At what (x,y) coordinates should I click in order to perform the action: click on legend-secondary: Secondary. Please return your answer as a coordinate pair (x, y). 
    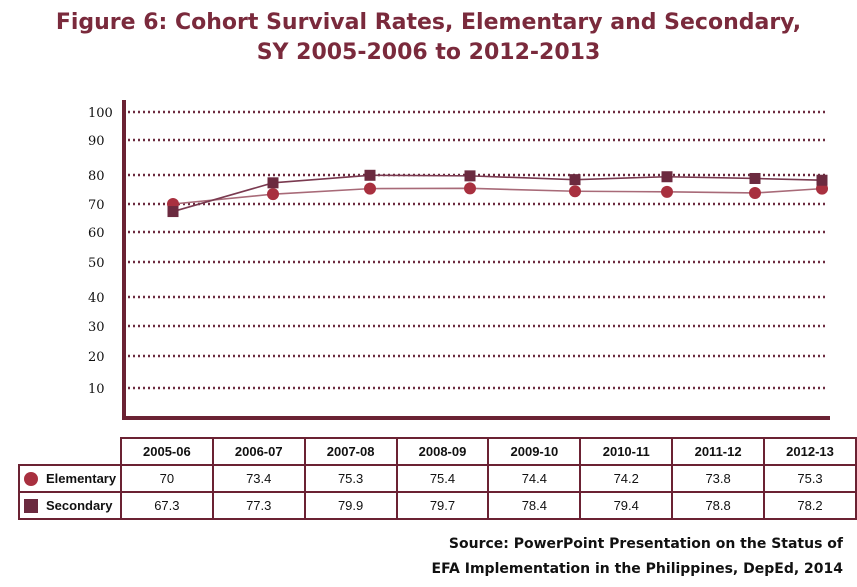
    Looking at the image, I should click on (70, 505).